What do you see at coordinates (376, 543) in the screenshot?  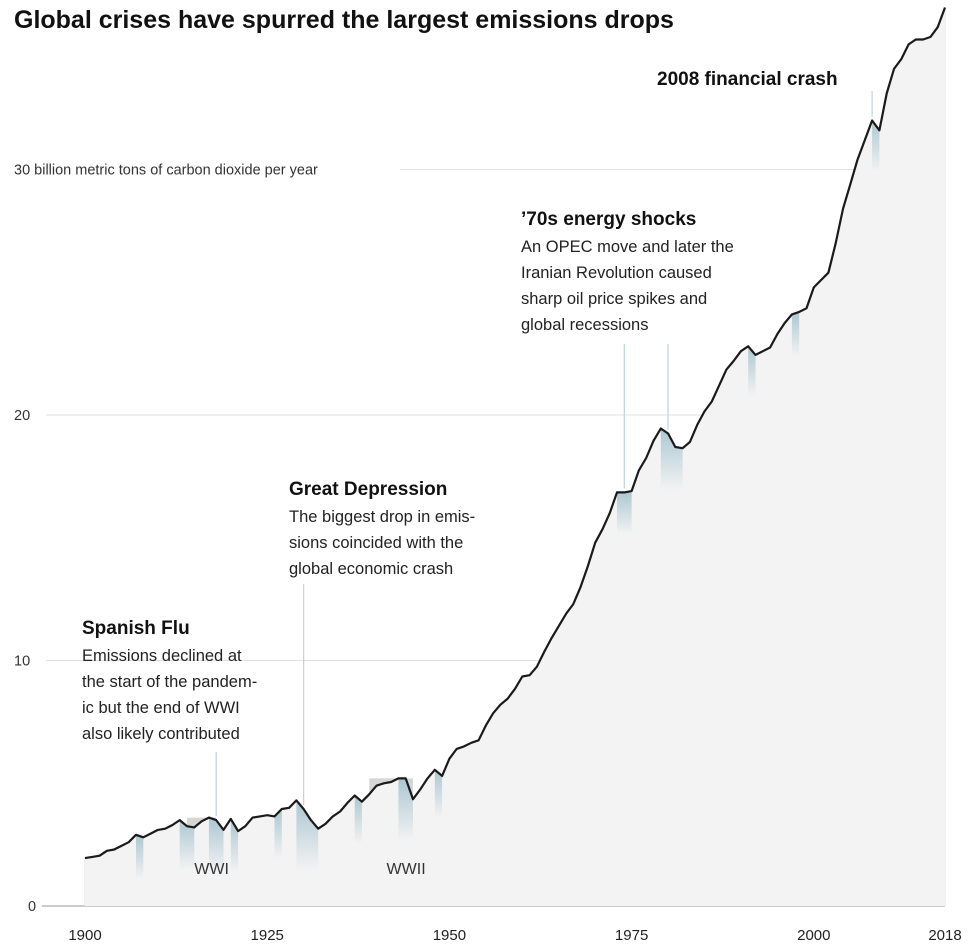 I see `annotation-line: sions coincided with the` at bounding box center [376, 543].